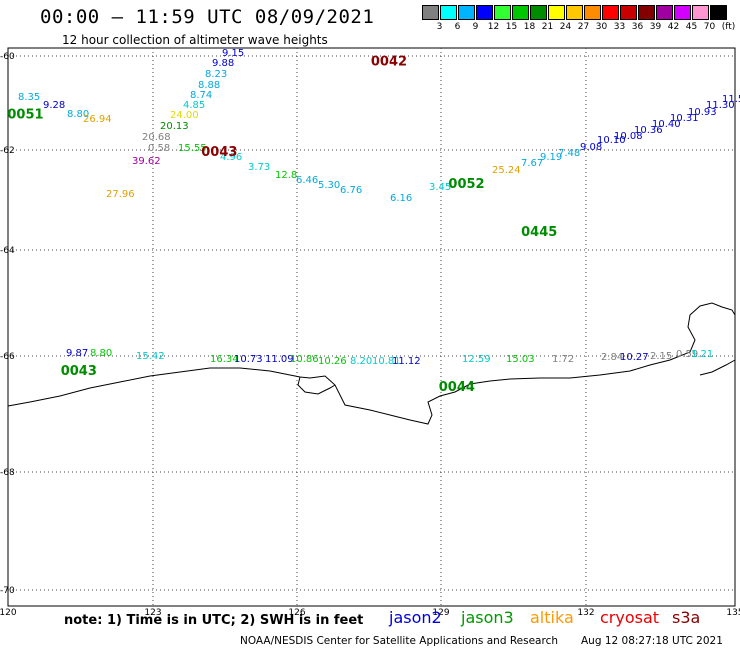 This screenshot has height=650, width=740. Describe the element at coordinates (316, 385) in the screenshot. I see `coastline-inlet` at that location.